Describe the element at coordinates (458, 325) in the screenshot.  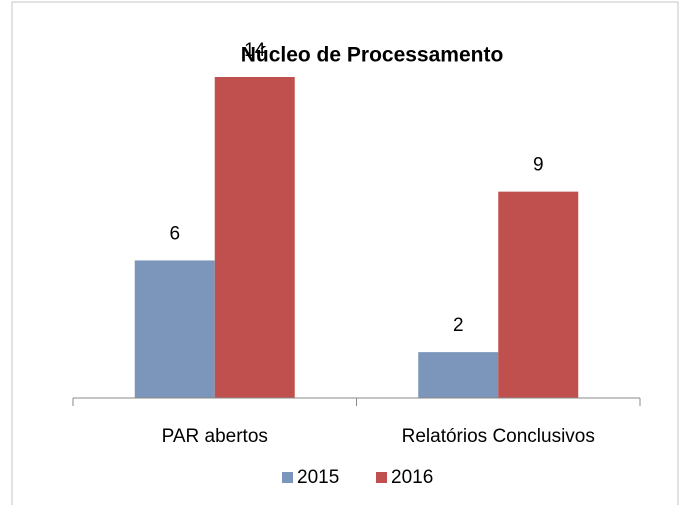
I see `data-label: 2` at that location.